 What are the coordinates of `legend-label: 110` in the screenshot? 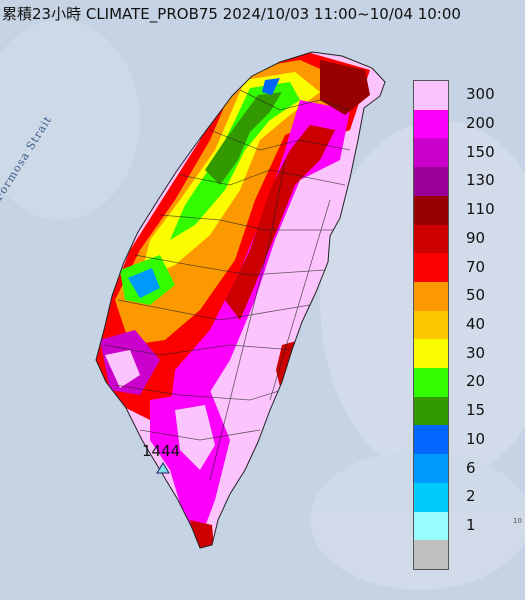 It's located at (480, 209).